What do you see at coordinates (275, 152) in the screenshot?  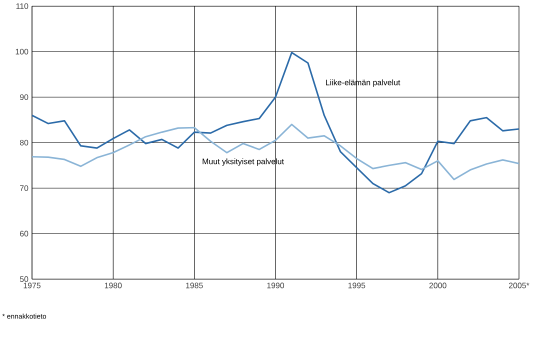 I see `line-series` at bounding box center [275, 152].